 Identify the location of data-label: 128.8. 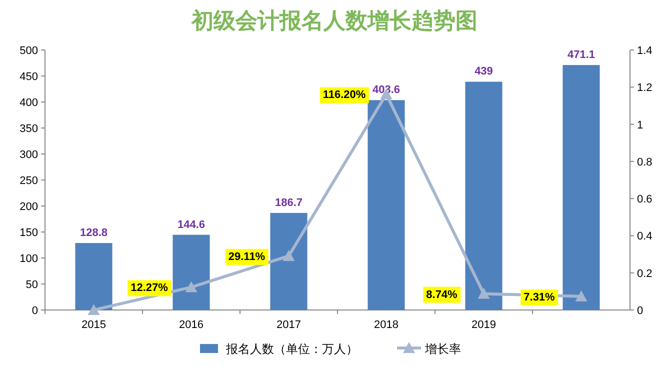
(94, 233).